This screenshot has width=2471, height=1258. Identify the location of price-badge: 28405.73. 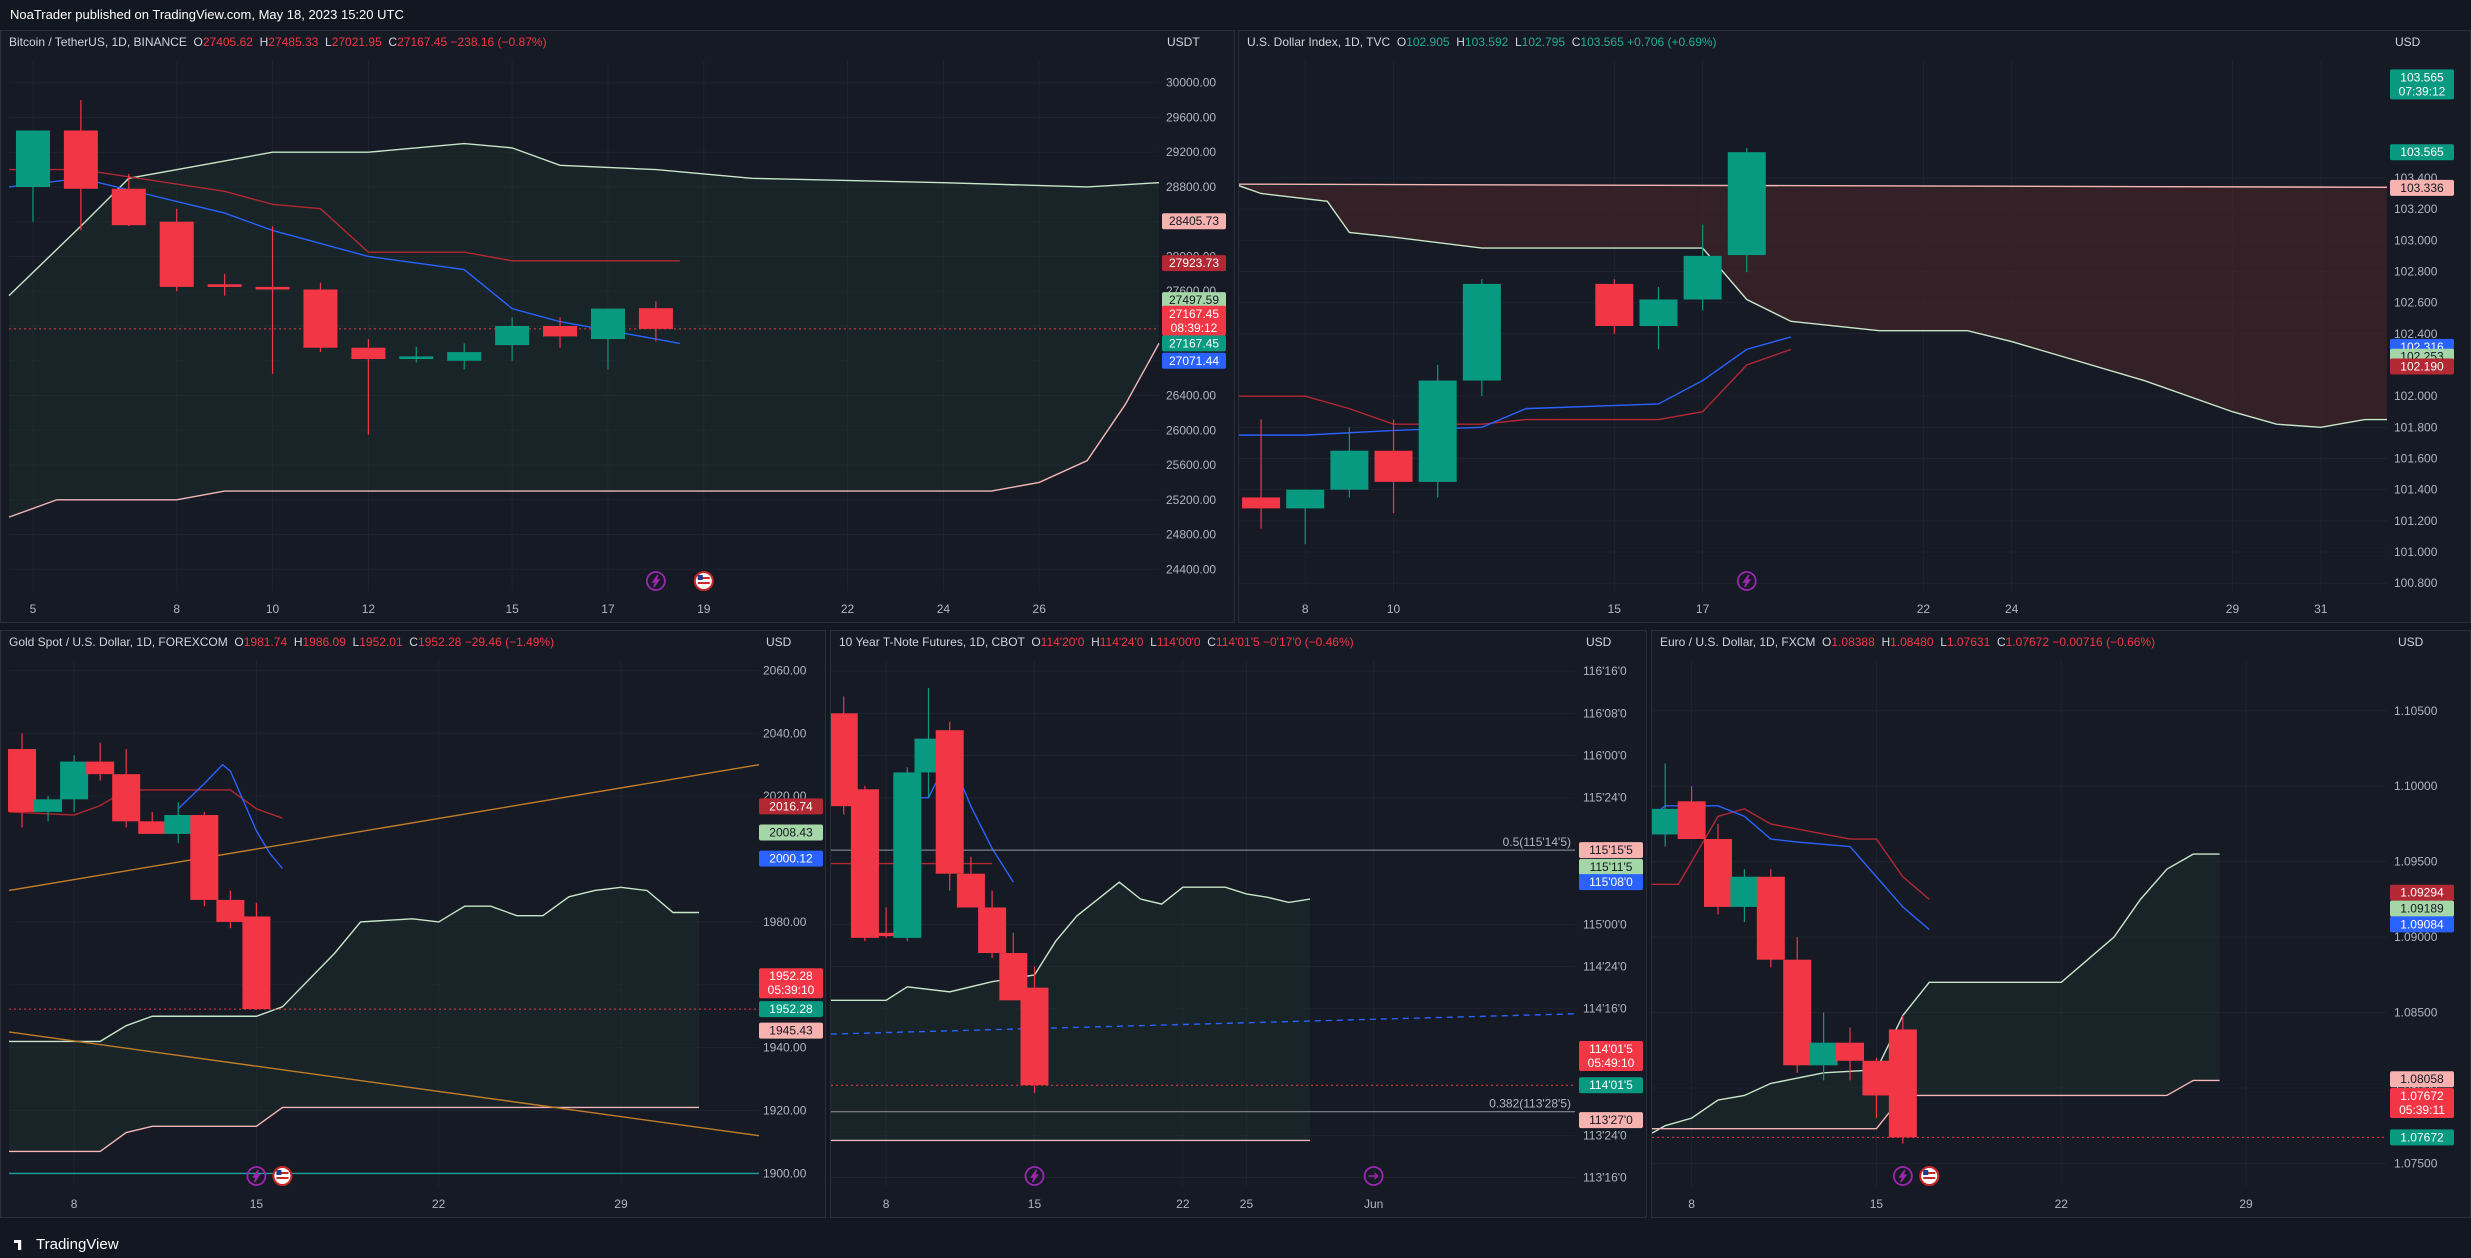
(1194, 221).